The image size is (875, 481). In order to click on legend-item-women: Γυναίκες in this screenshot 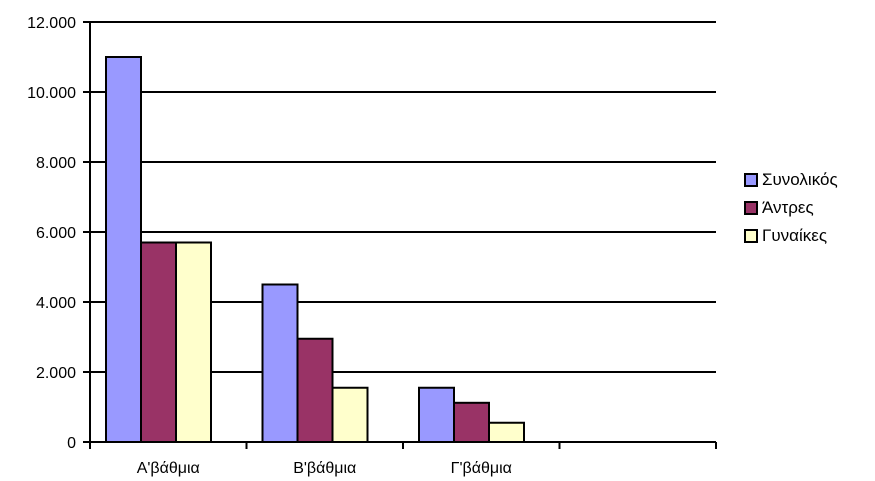, I will do `click(791, 236)`.